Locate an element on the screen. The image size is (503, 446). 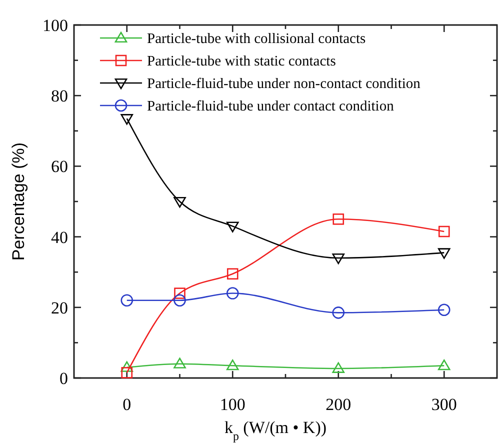
y-tick-label: 20 is located at coordinates (59, 308).